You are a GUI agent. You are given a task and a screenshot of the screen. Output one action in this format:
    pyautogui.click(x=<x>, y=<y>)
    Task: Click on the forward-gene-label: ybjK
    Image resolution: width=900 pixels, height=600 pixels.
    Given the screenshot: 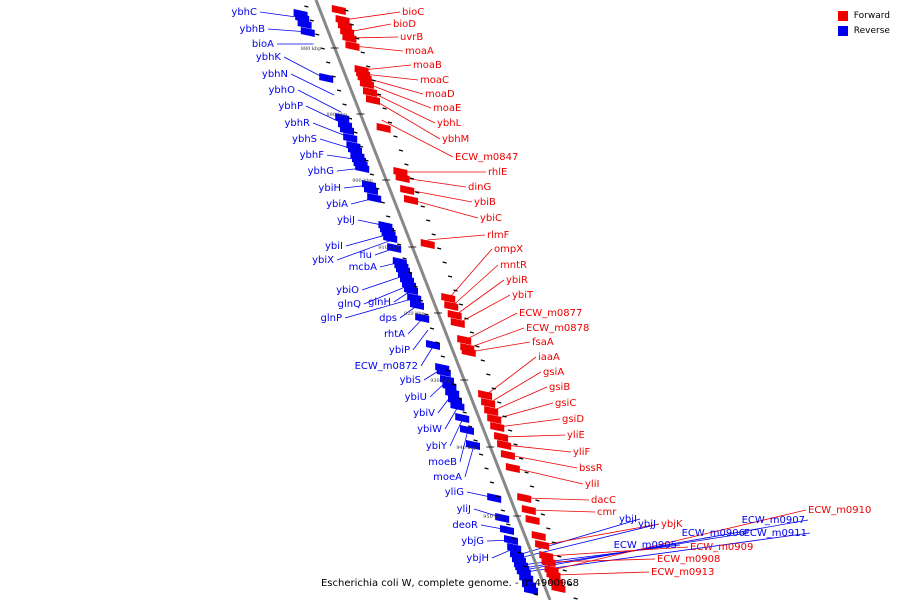 What is the action you would take?
    pyautogui.click(x=672, y=524)
    